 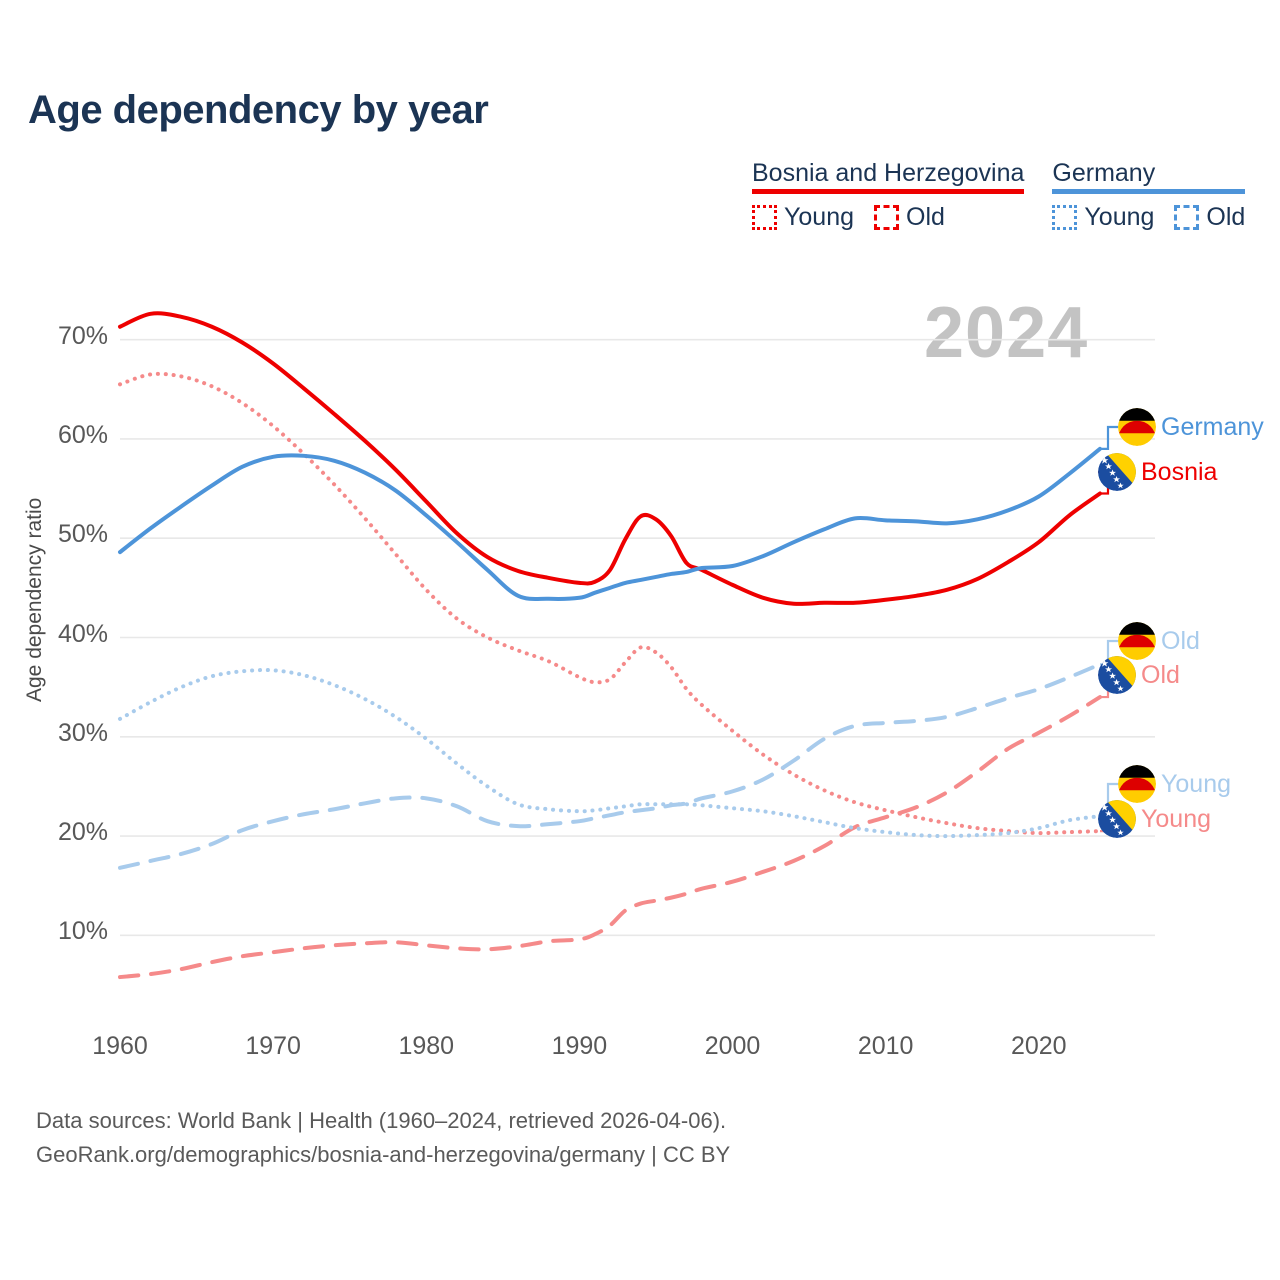 I want to click on y-tick-label: 40%, so click(x=82, y=633).